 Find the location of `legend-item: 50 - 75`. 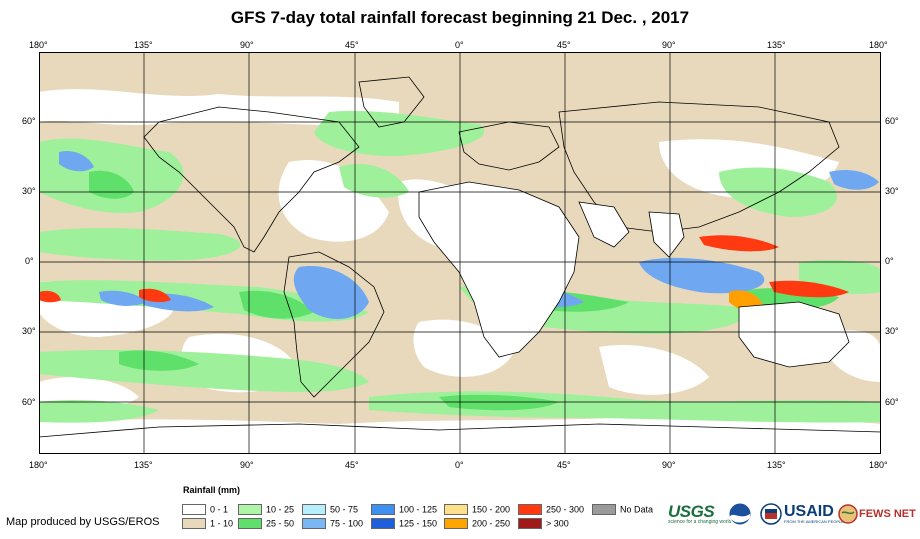

legend-item: 50 - 75 is located at coordinates (330, 510).